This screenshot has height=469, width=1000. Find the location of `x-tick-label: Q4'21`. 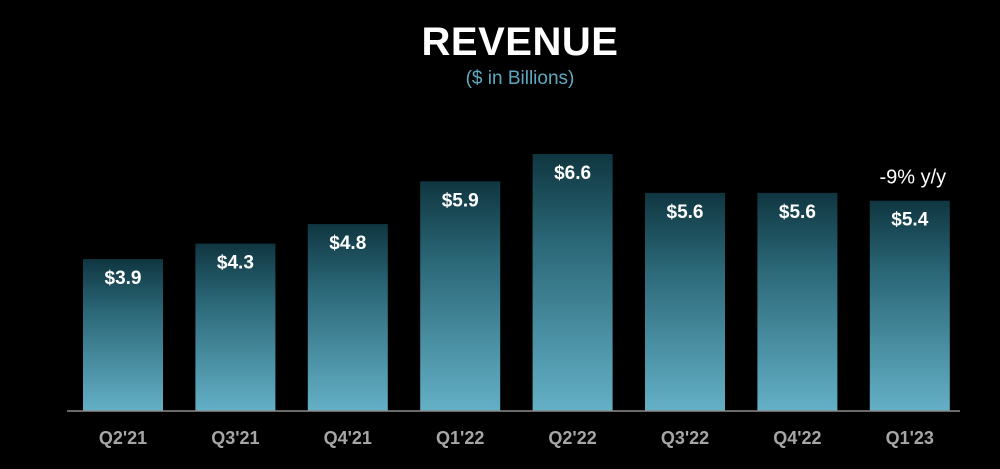

x-tick-label: Q4'21 is located at coordinates (348, 438).